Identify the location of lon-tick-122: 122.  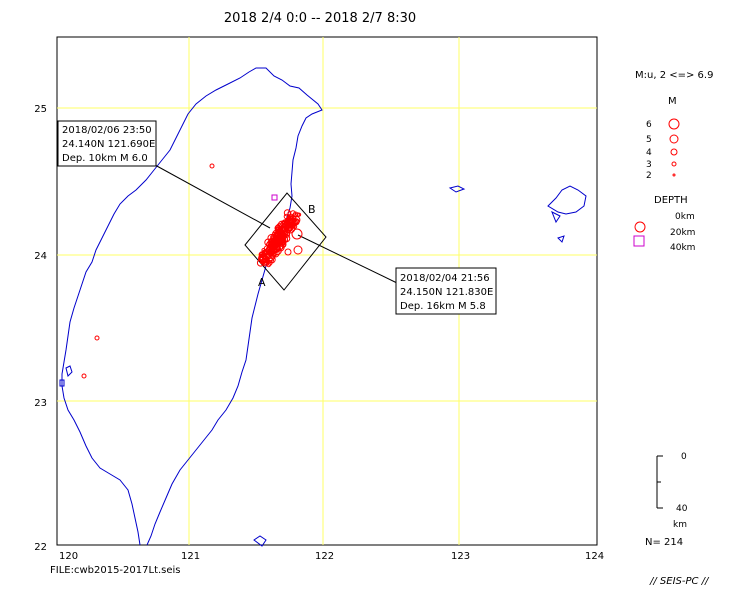
(324, 556).